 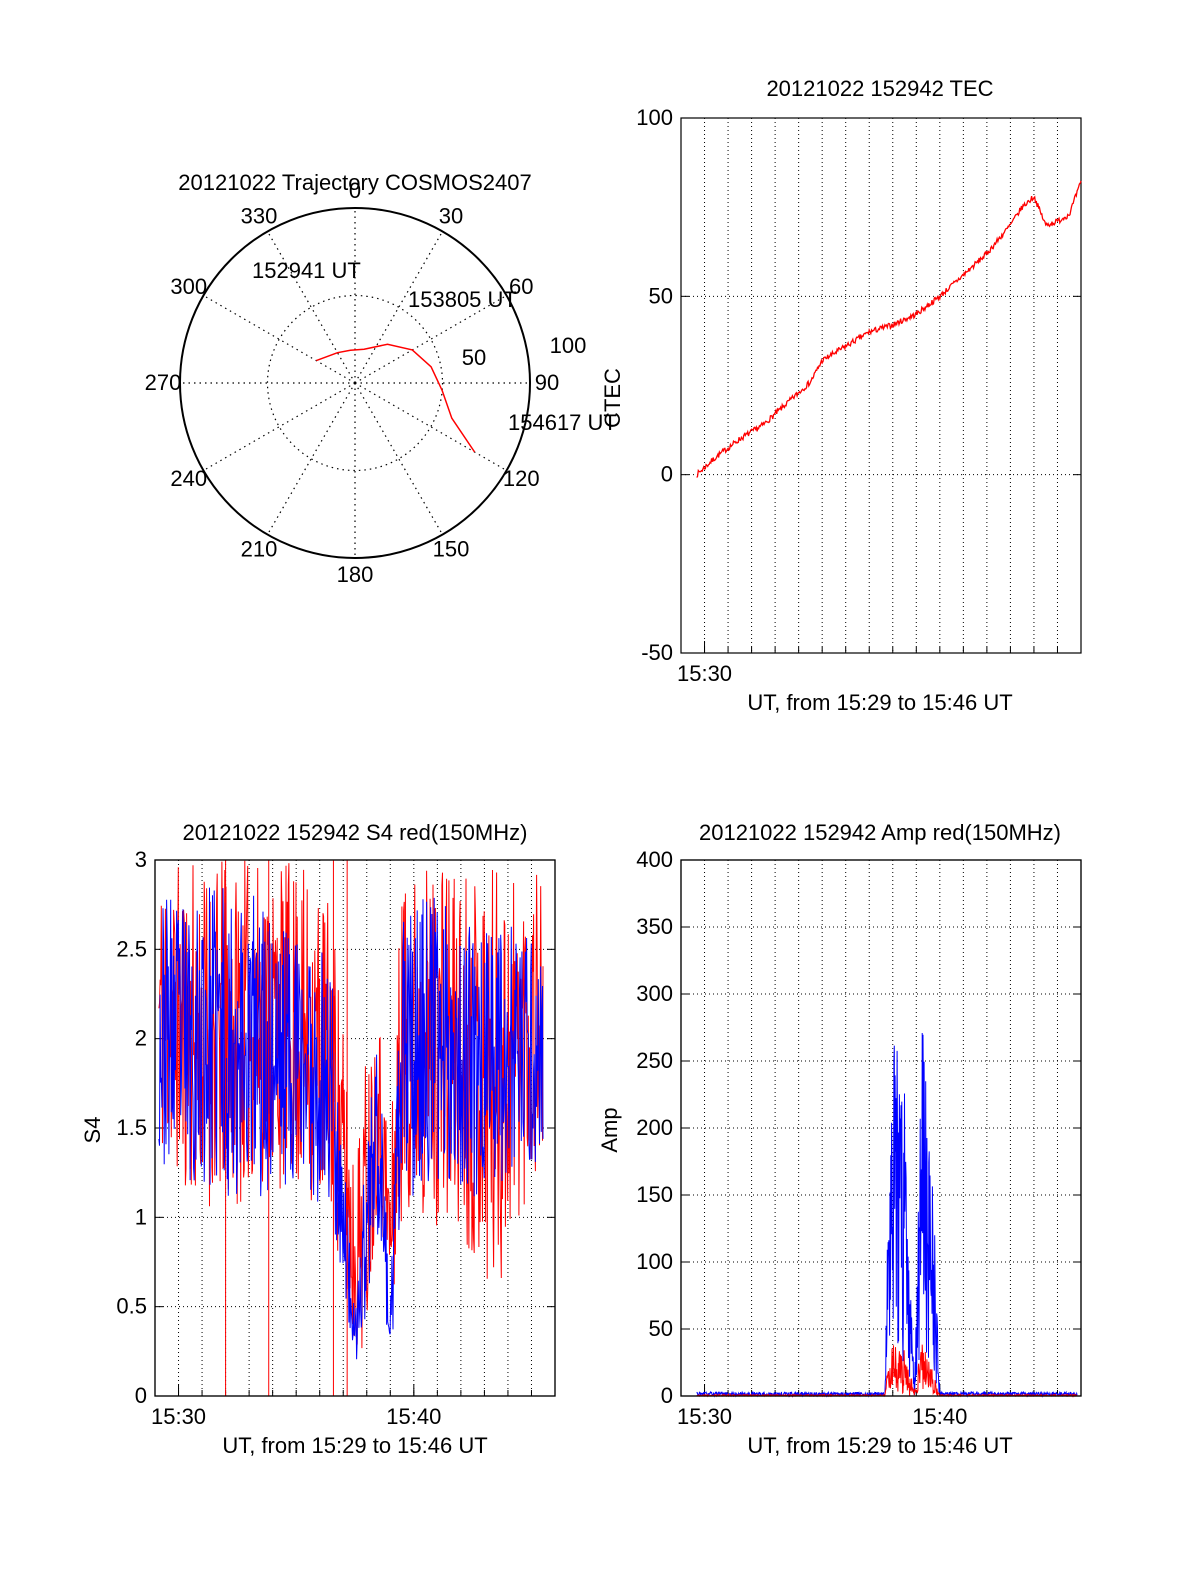 I want to click on amp-y-tick-label: 0, so click(x=667, y=1395).